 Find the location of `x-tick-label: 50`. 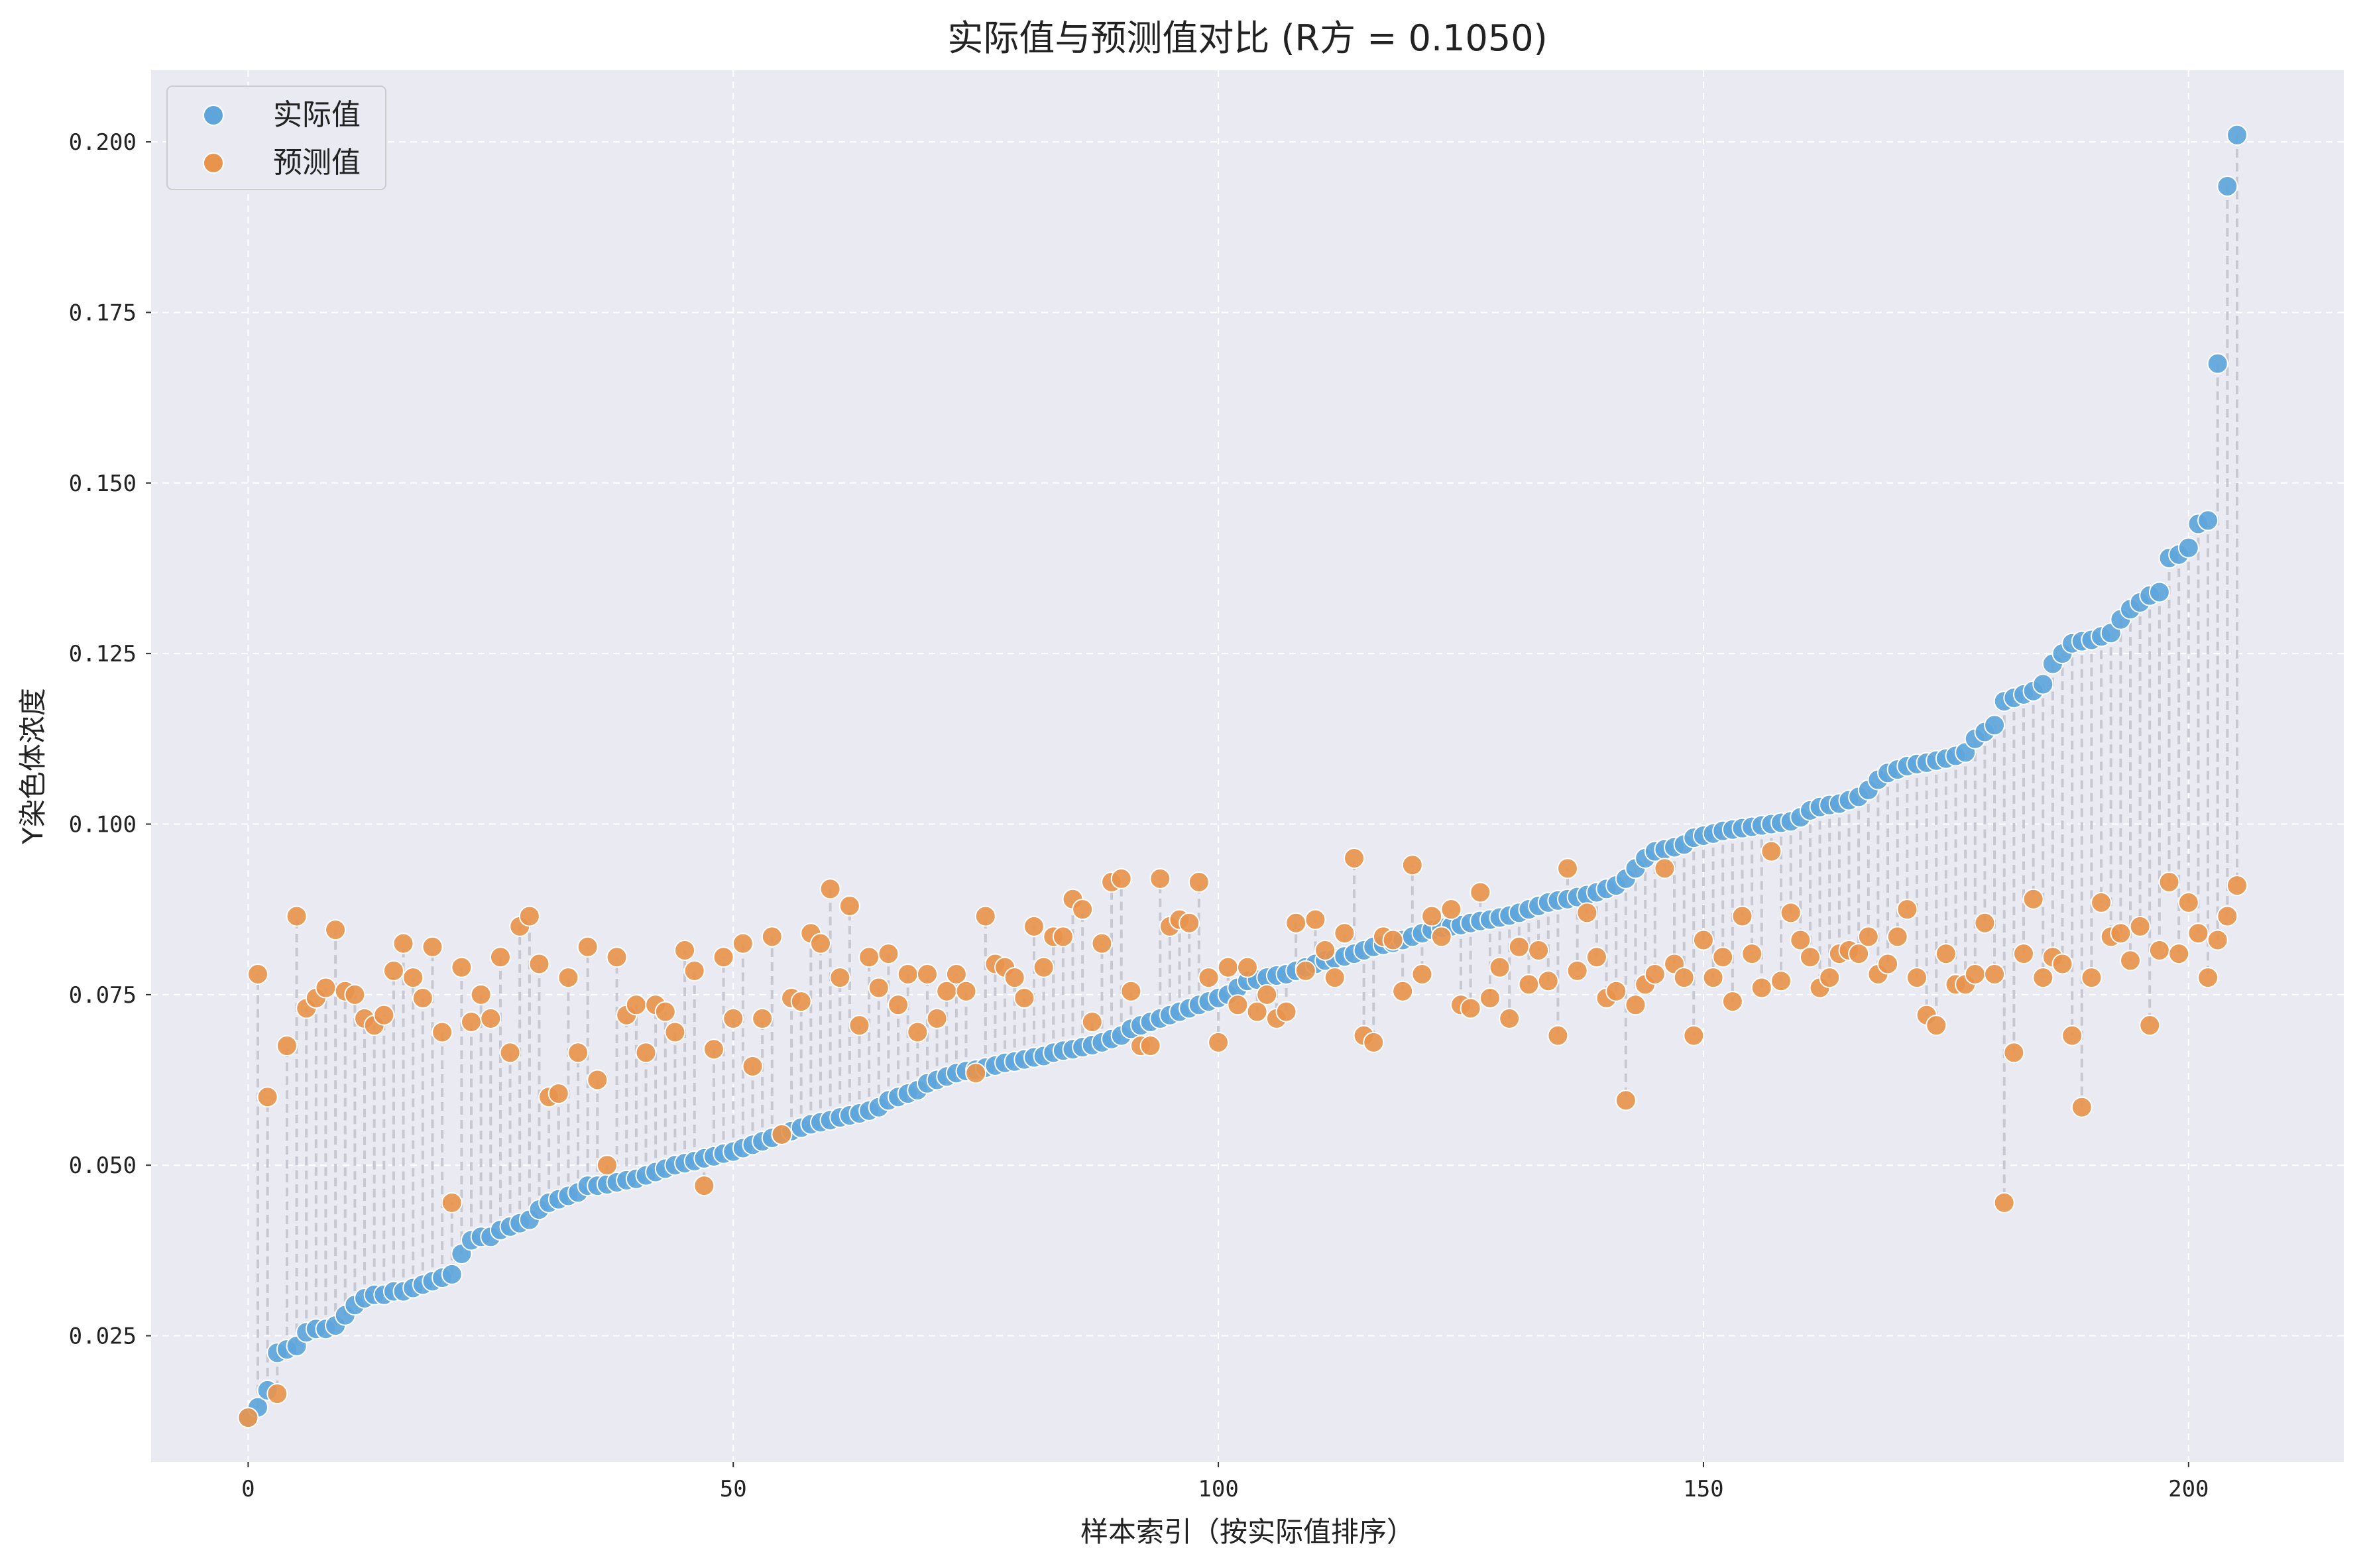

x-tick-label: 50 is located at coordinates (733, 1489).